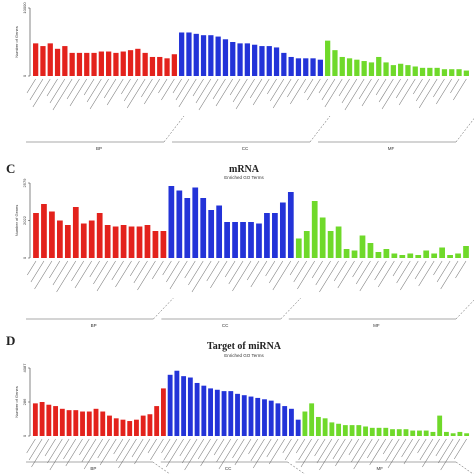 The image size is (474, 474). I want to click on panel-letter: C, so click(10, 168).